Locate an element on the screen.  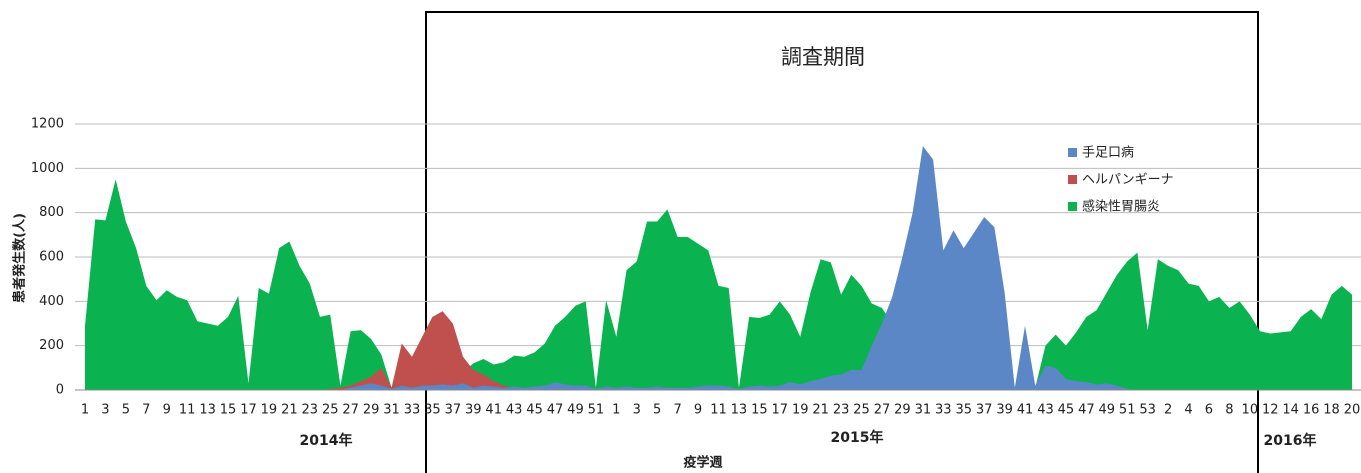
x-tick-label: 53 is located at coordinates (1147, 410).